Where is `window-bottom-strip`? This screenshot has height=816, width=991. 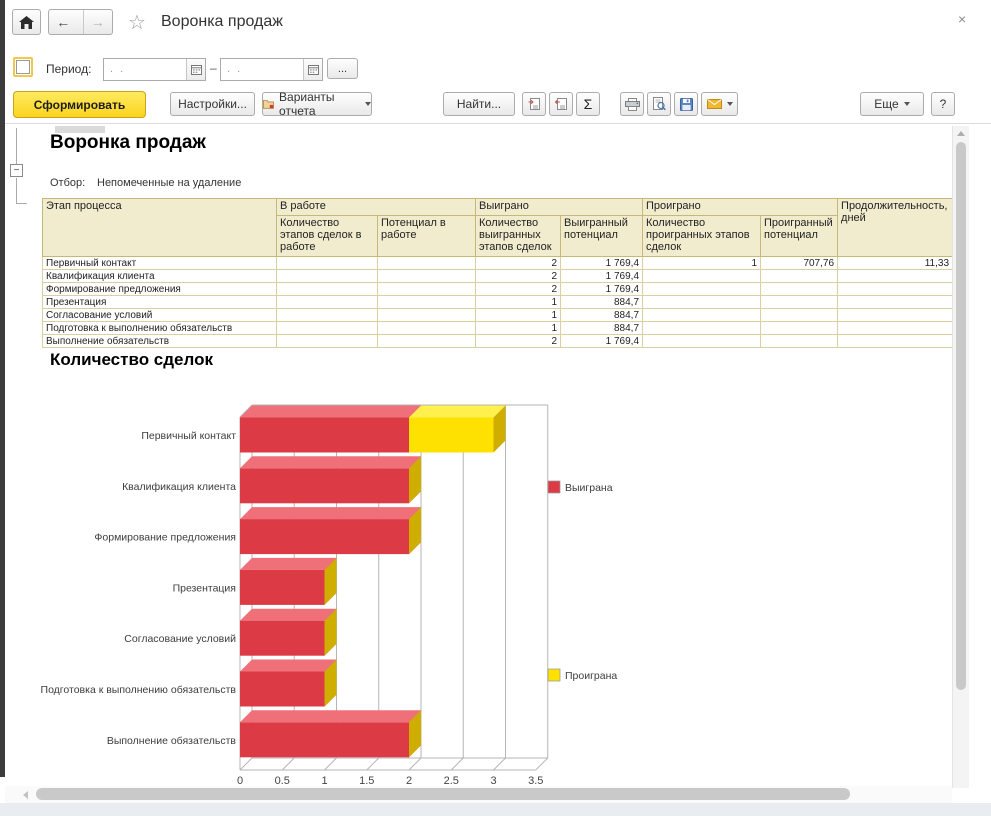
window-bottom-strip is located at coordinates (495, 809).